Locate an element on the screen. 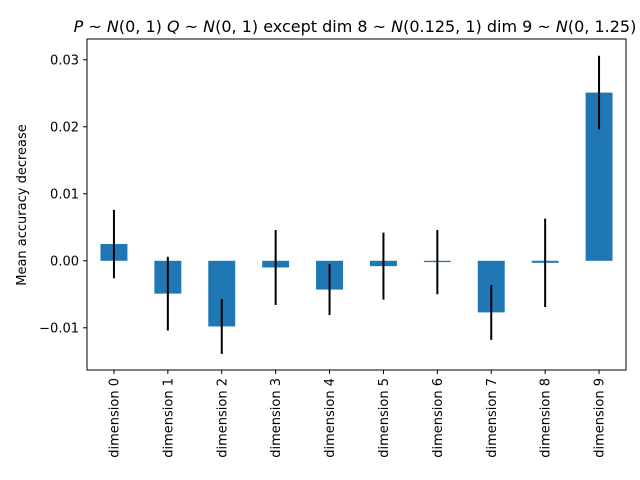 The height and width of the screenshot is (480, 640). x-tick-label: dimension 3 is located at coordinates (276, 418).